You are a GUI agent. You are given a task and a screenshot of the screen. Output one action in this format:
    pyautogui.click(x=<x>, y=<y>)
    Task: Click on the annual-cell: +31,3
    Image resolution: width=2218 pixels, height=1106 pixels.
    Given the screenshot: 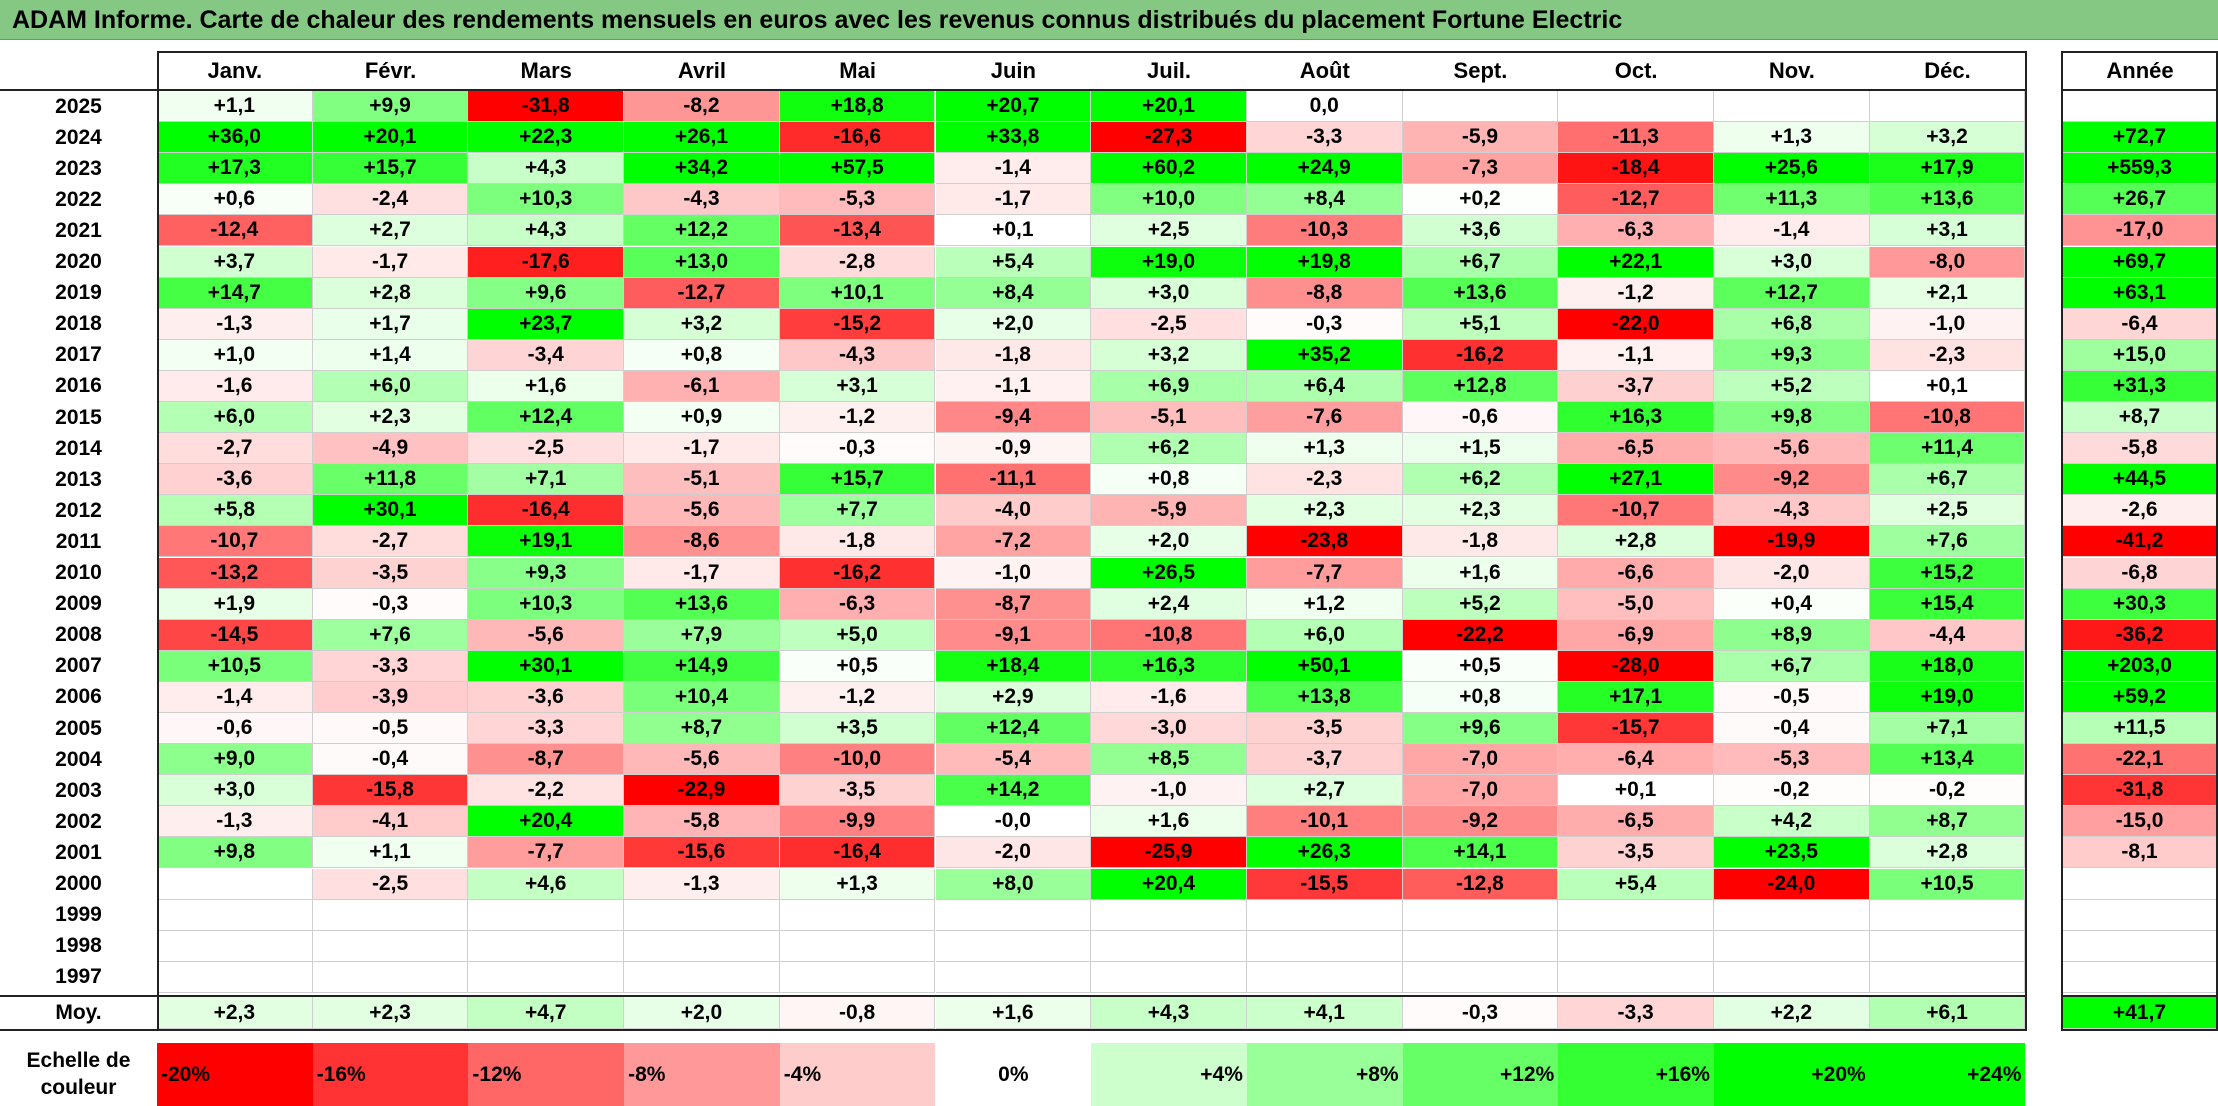 What is the action you would take?
    pyautogui.click(x=2140, y=386)
    